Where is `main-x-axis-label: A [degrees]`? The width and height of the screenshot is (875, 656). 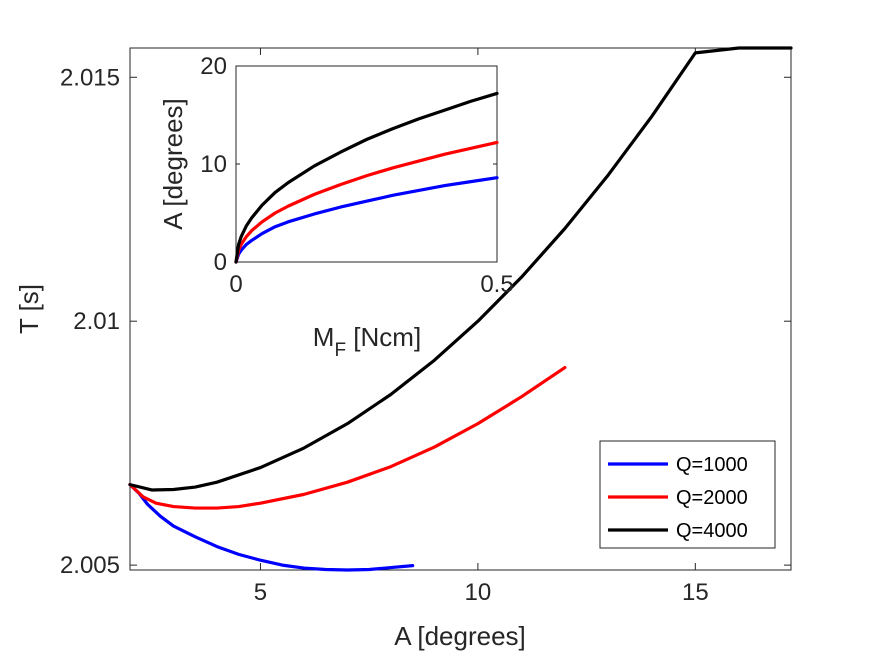 main-x-axis-label: A [degrees] is located at coordinates (460, 636).